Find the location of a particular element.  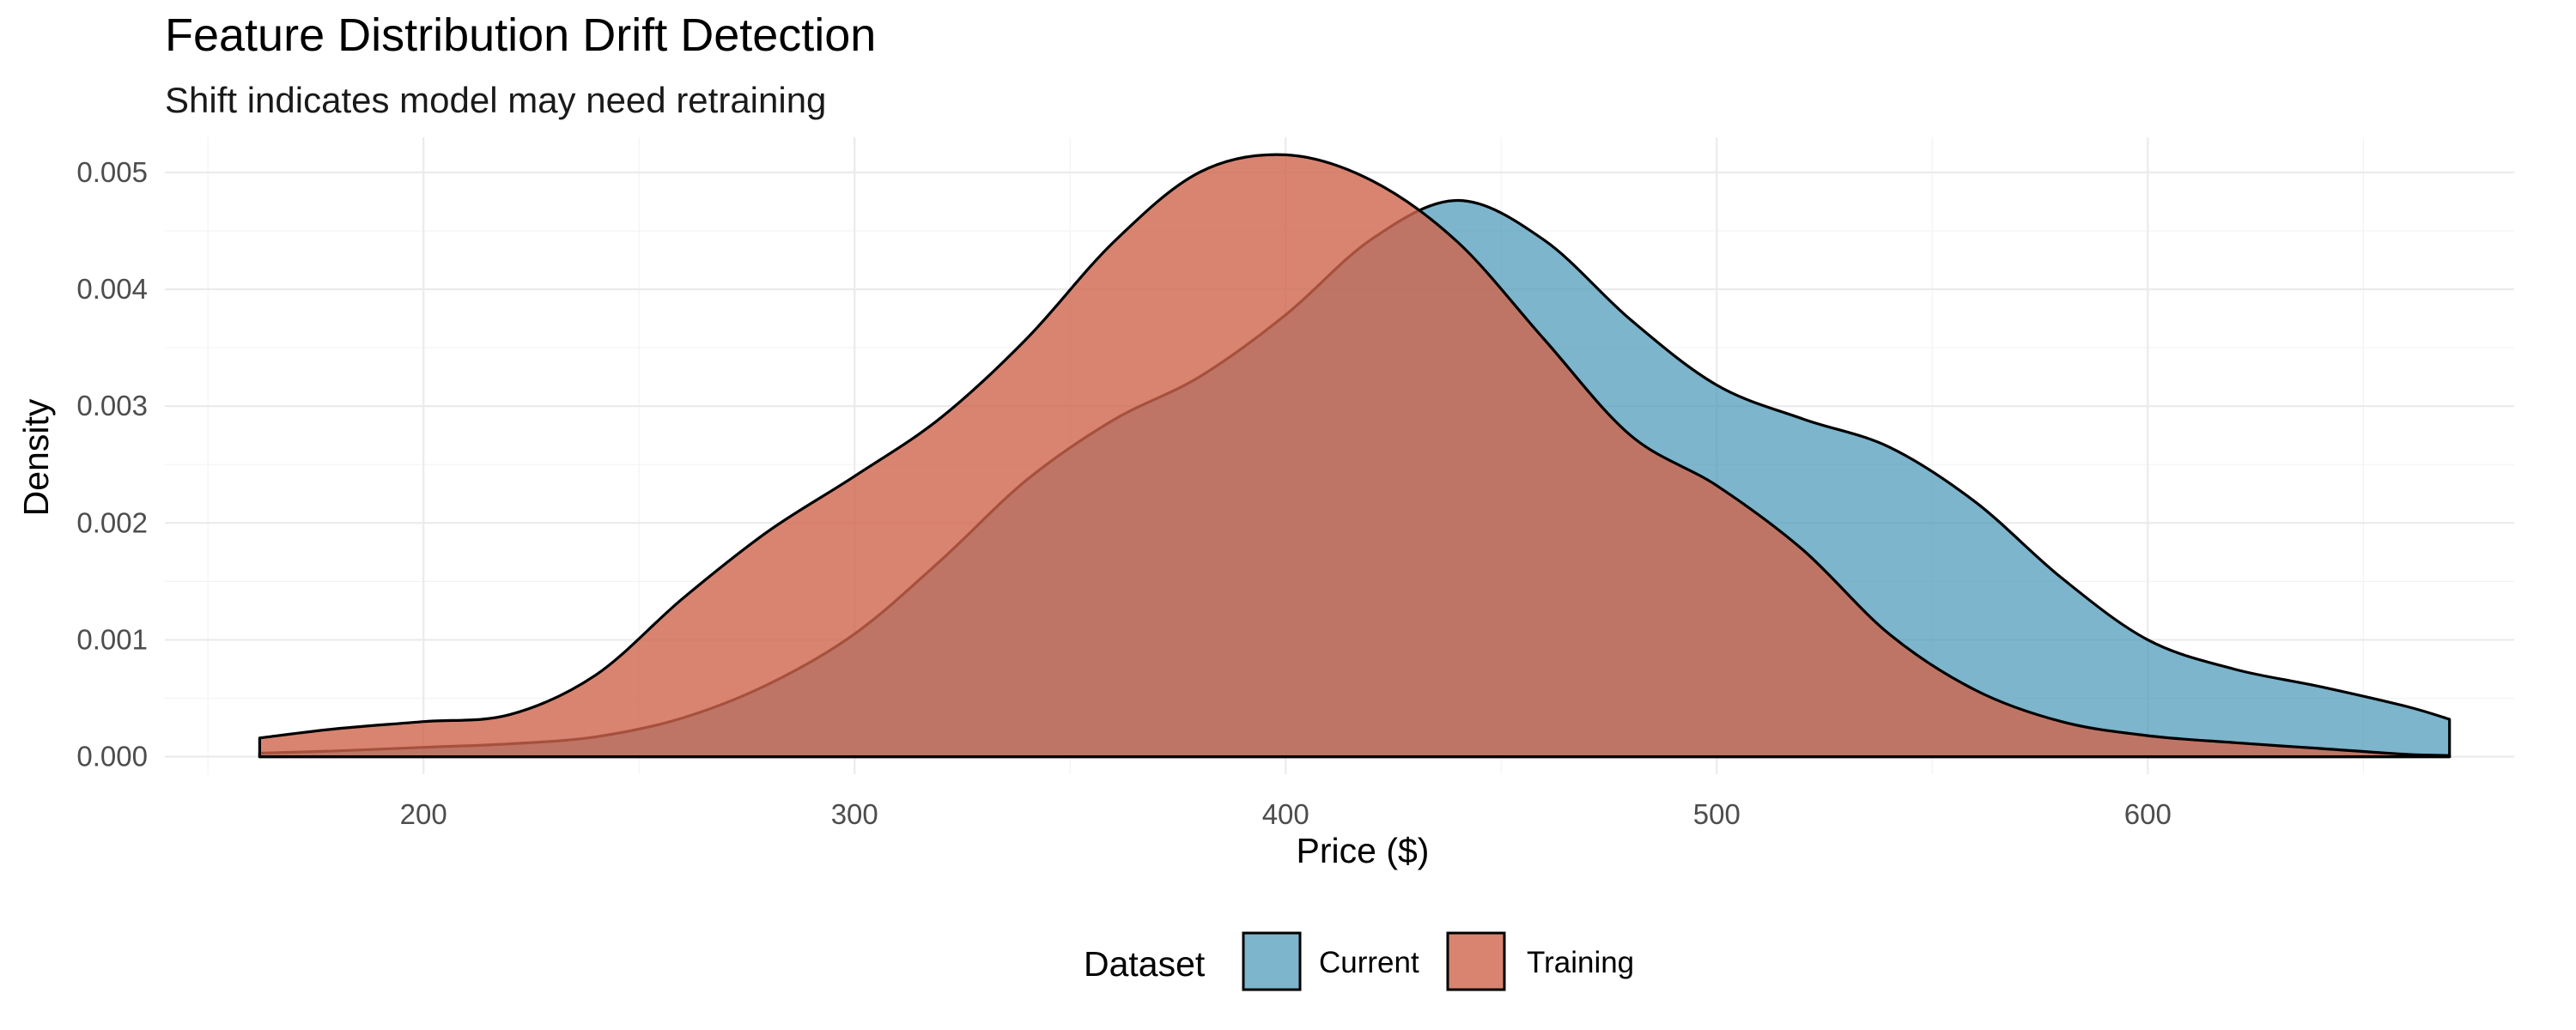

x-tick-label: 200 is located at coordinates (423, 814).